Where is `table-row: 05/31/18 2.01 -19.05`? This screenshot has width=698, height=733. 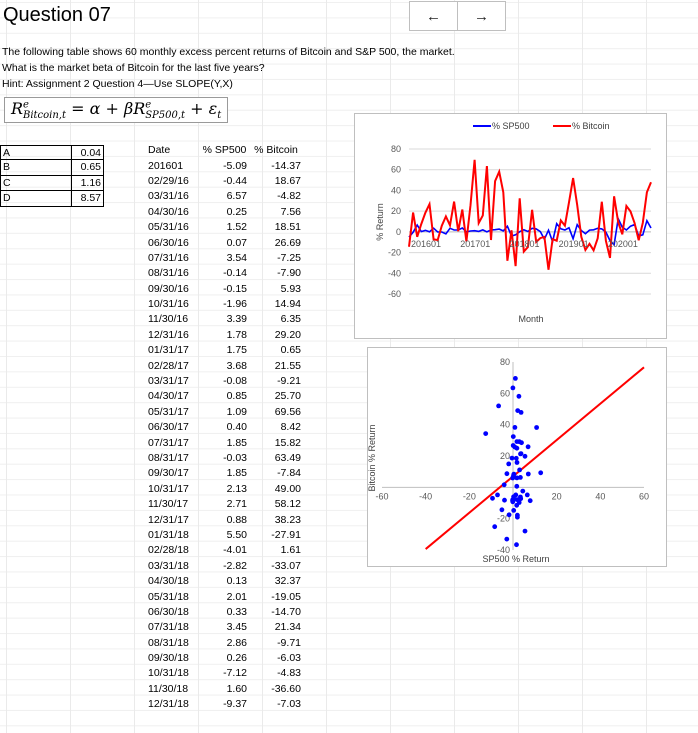 table-row: 05/31/18 2.01 -19.05 is located at coordinates (224, 596).